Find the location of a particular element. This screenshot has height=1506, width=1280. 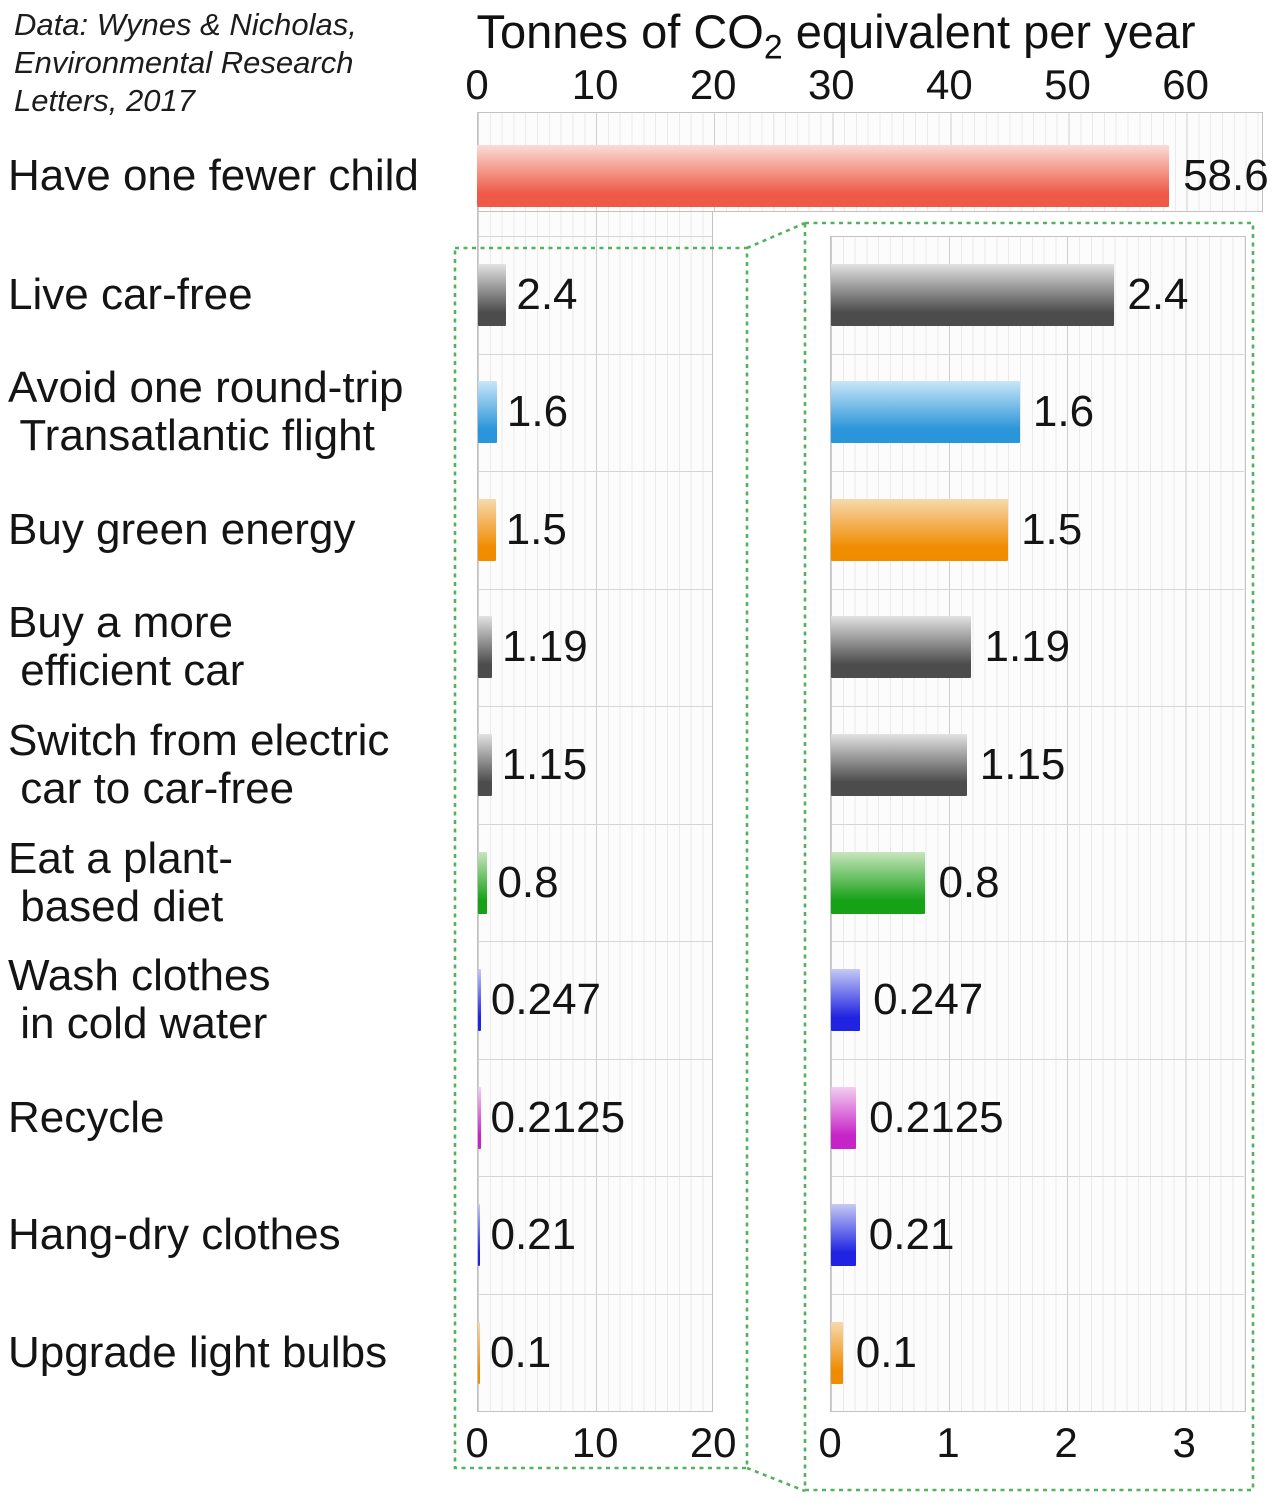

category-label-line: Live car-free is located at coordinates (130, 294).